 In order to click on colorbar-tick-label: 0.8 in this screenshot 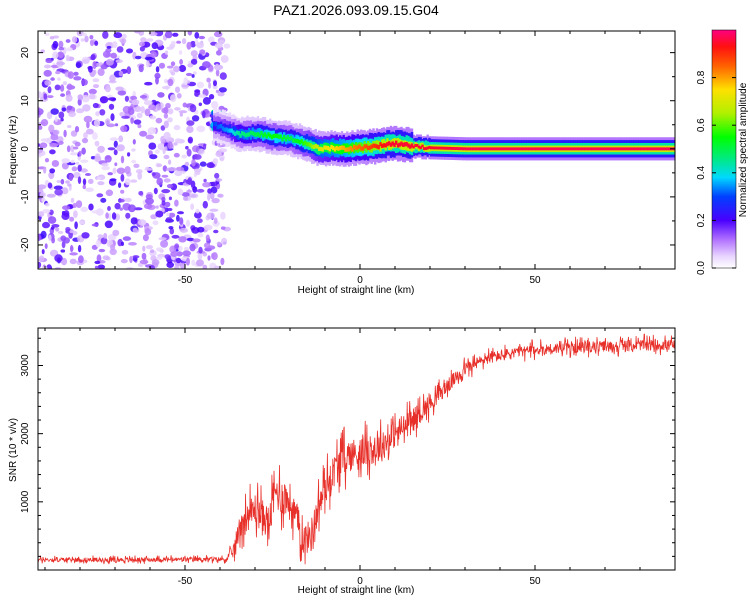, I will do `click(701, 77)`.